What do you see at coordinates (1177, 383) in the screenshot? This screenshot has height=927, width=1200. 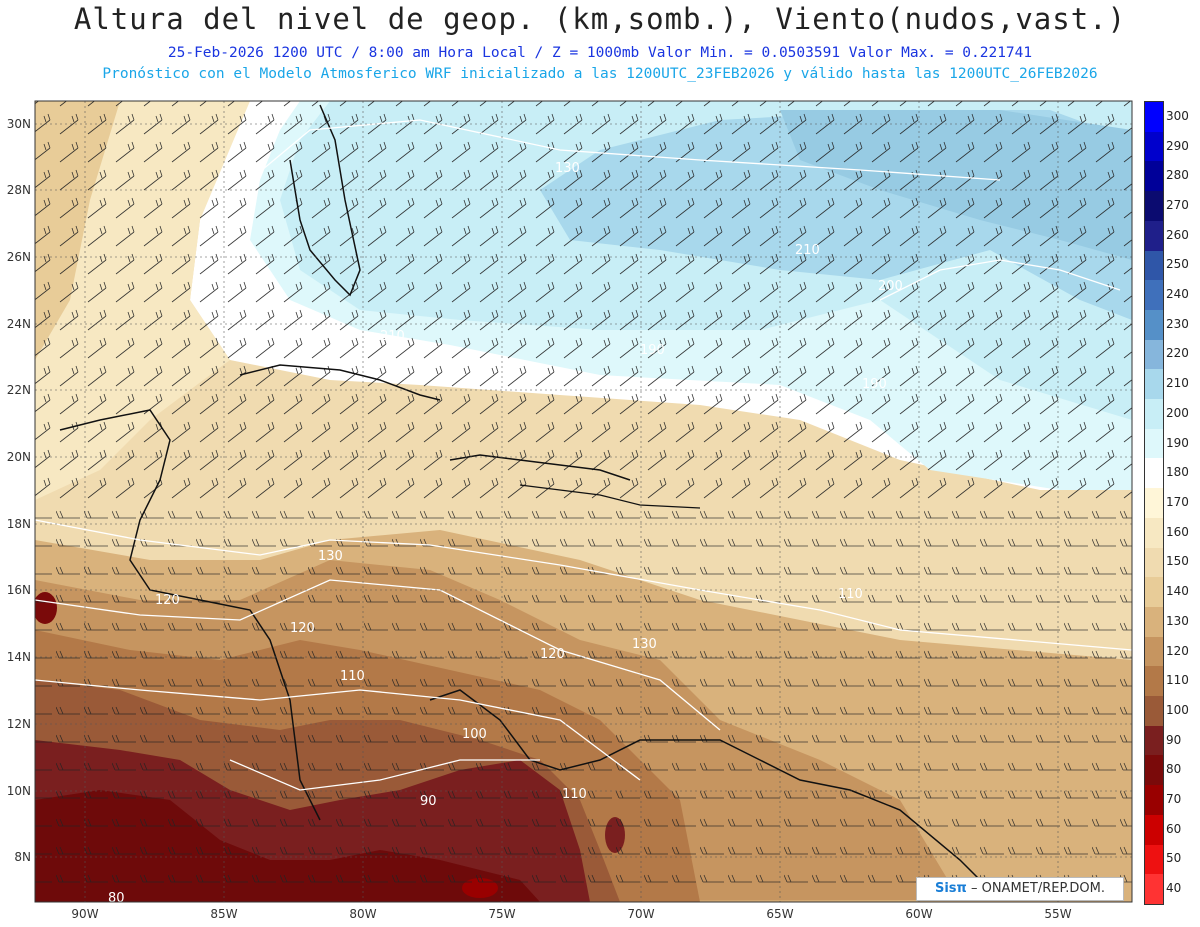 I see `colorbar-level-label: 210` at bounding box center [1177, 383].